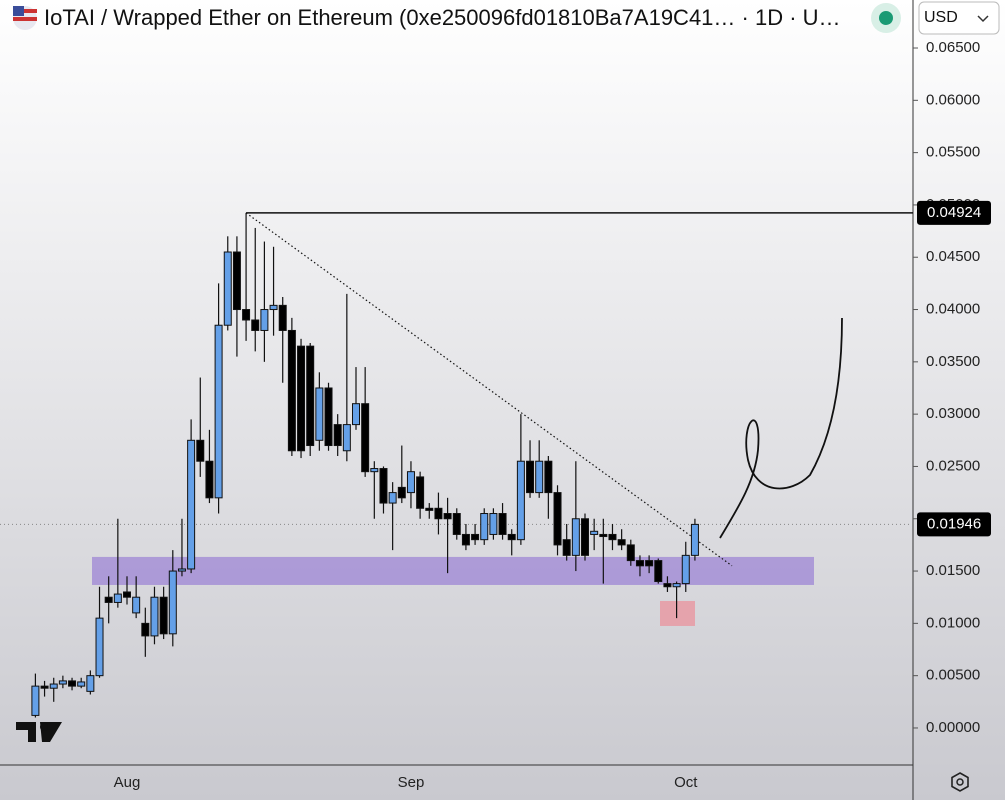  Describe the element at coordinates (953, 675) in the screenshot. I see `y-tick-label: 0.00500` at that location.